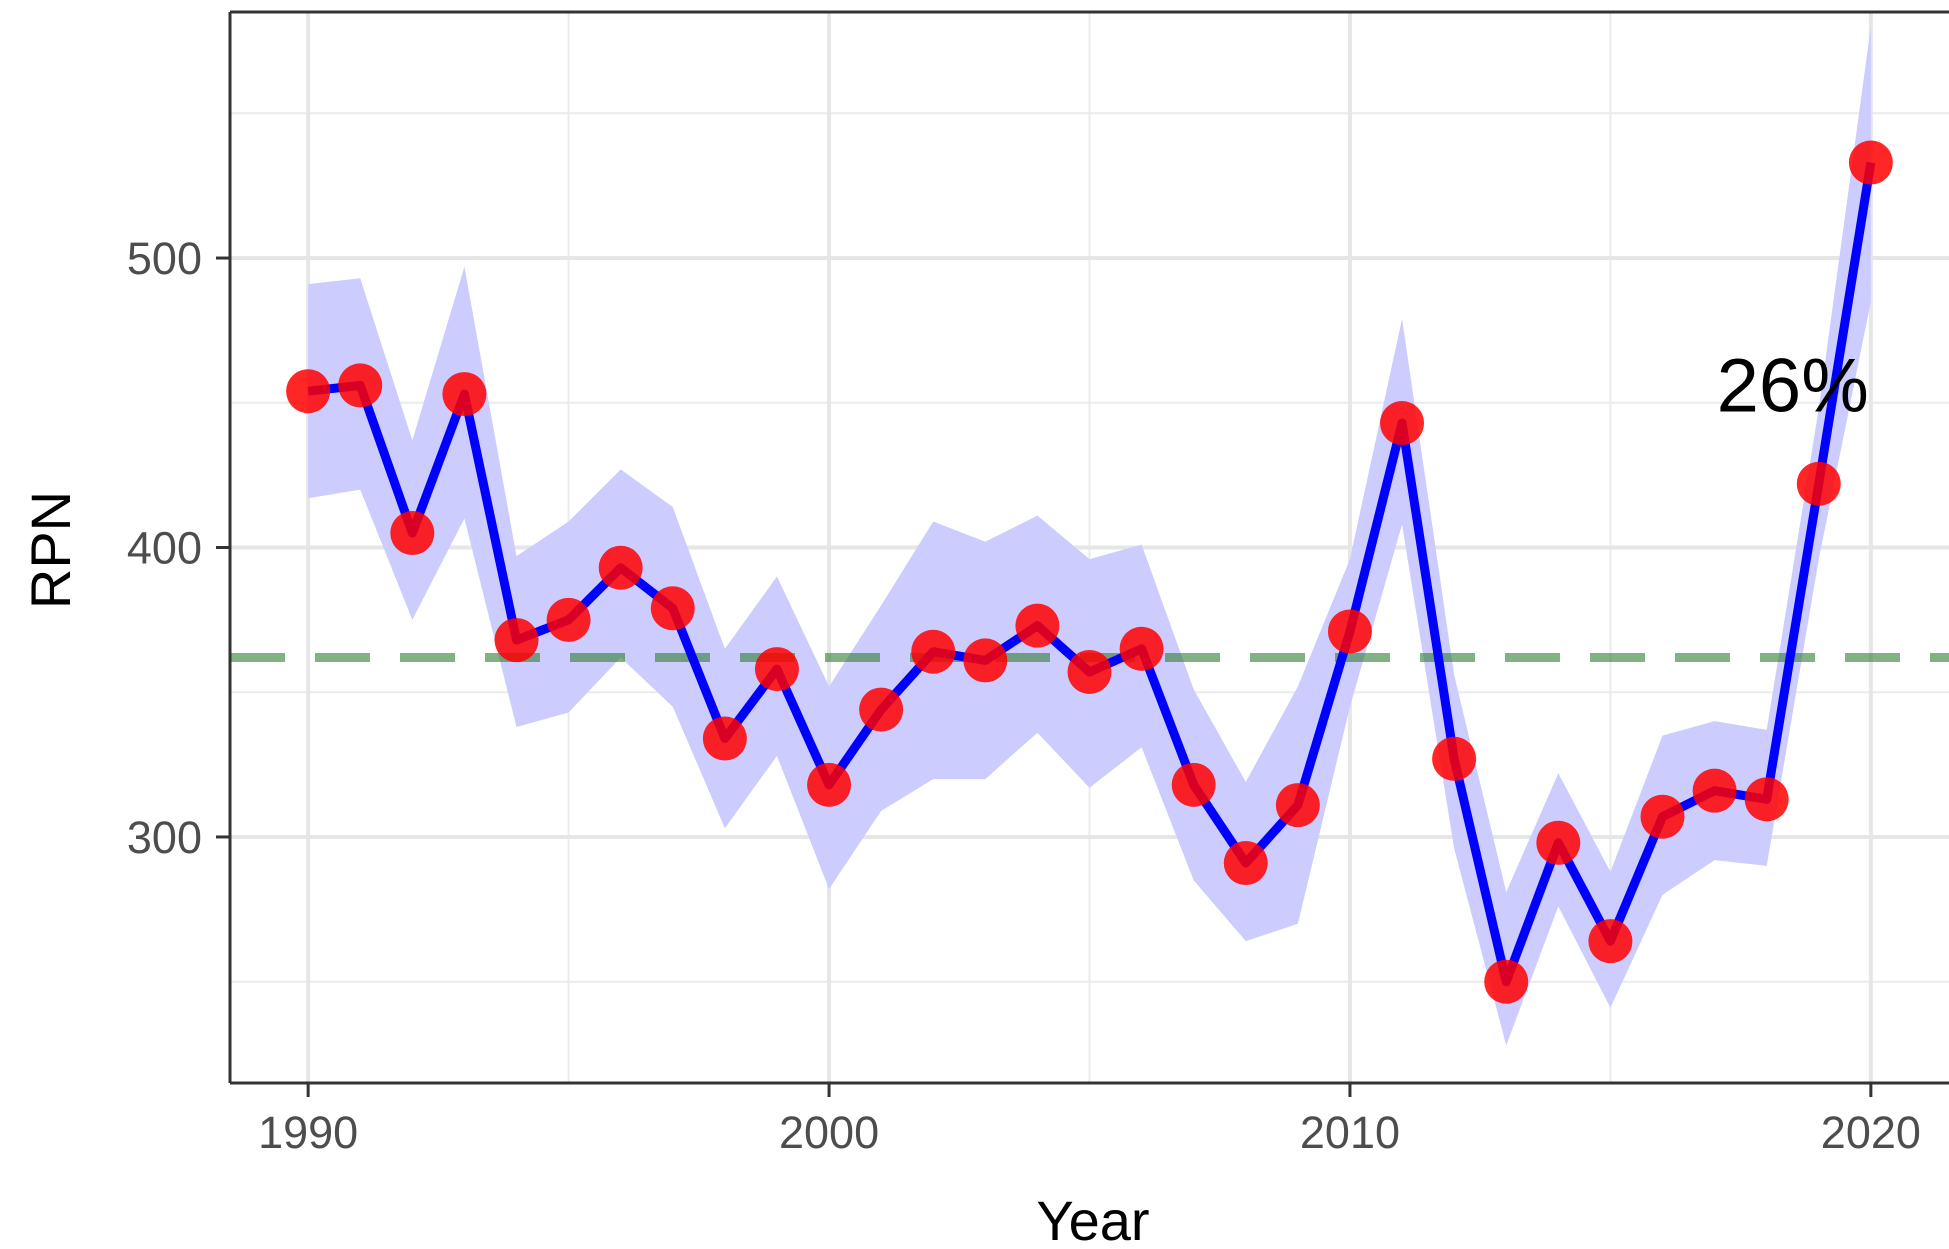 This screenshot has height=1249, width=1949. What do you see at coordinates (164, 837) in the screenshot?
I see `y-tick-label: 300` at bounding box center [164, 837].